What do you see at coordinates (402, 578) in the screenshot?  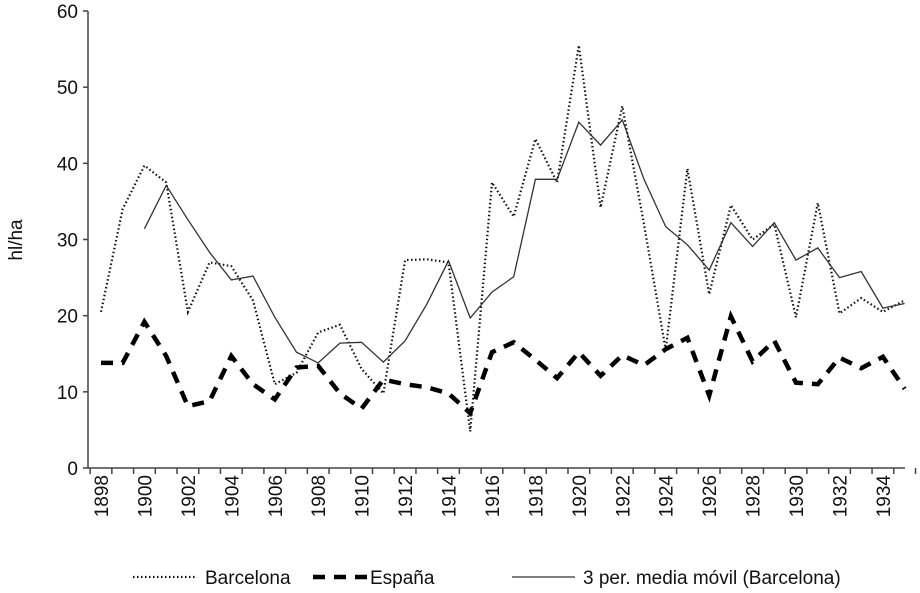 I see `legend-label-1: España` at bounding box center [402, 578].